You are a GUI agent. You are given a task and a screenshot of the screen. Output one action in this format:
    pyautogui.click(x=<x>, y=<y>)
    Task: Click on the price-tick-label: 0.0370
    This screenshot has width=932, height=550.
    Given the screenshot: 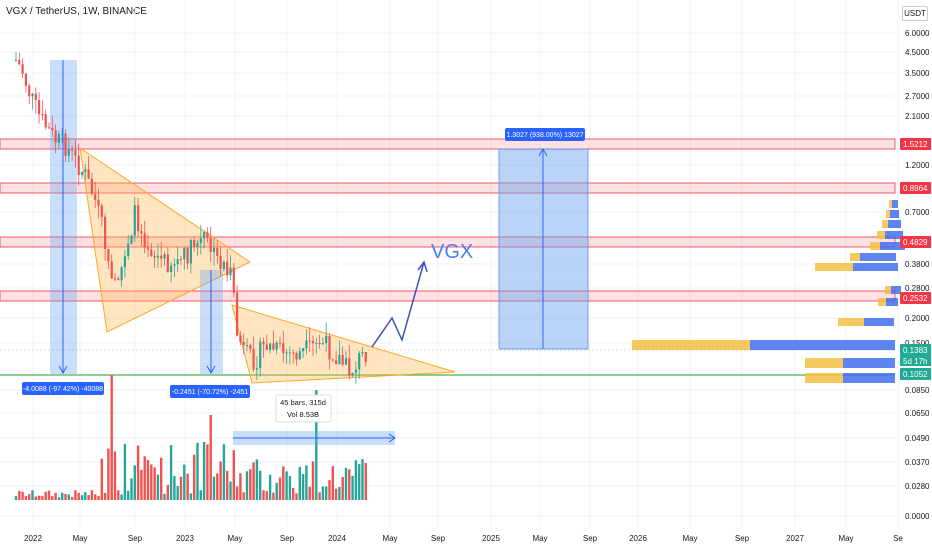 What is the action you would take?
    pyautogui.click(x=917, y=462)
    